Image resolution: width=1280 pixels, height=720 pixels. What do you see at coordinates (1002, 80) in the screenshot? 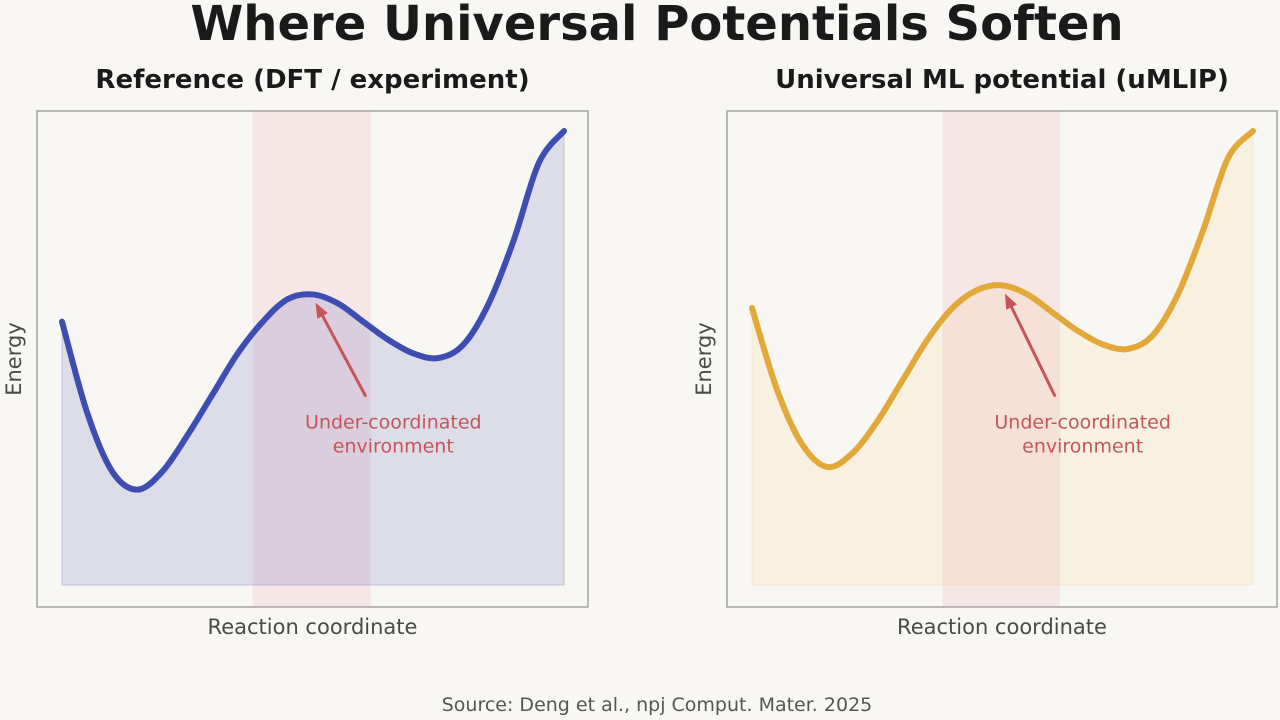
I see `panel-title: Universal ML potential (uMLIP)` at bounding box center [1002, 80].